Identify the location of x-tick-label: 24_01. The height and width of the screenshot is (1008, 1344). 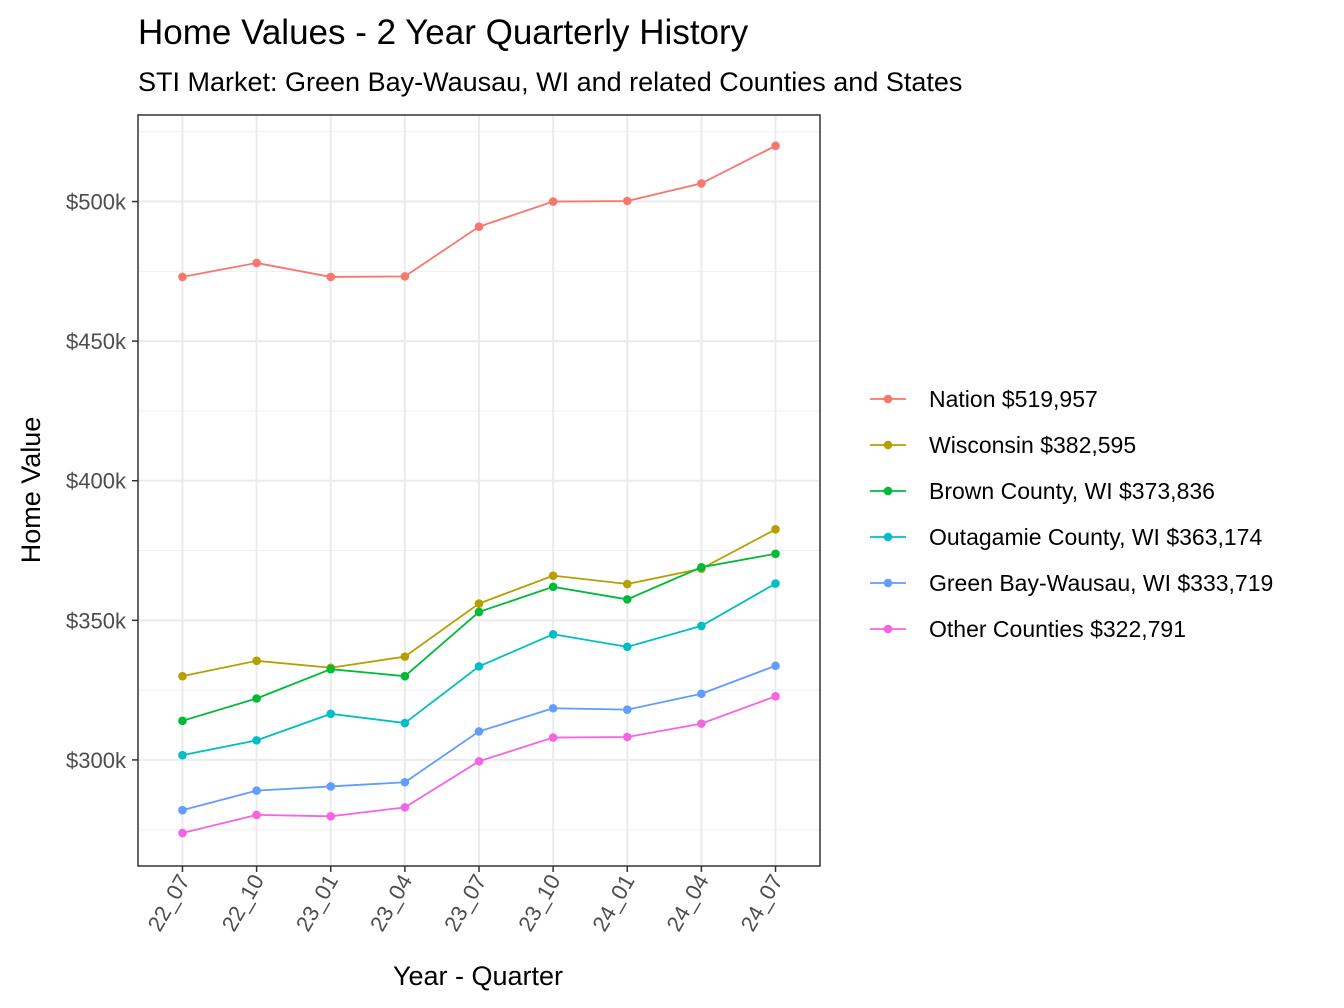
(613, 902).